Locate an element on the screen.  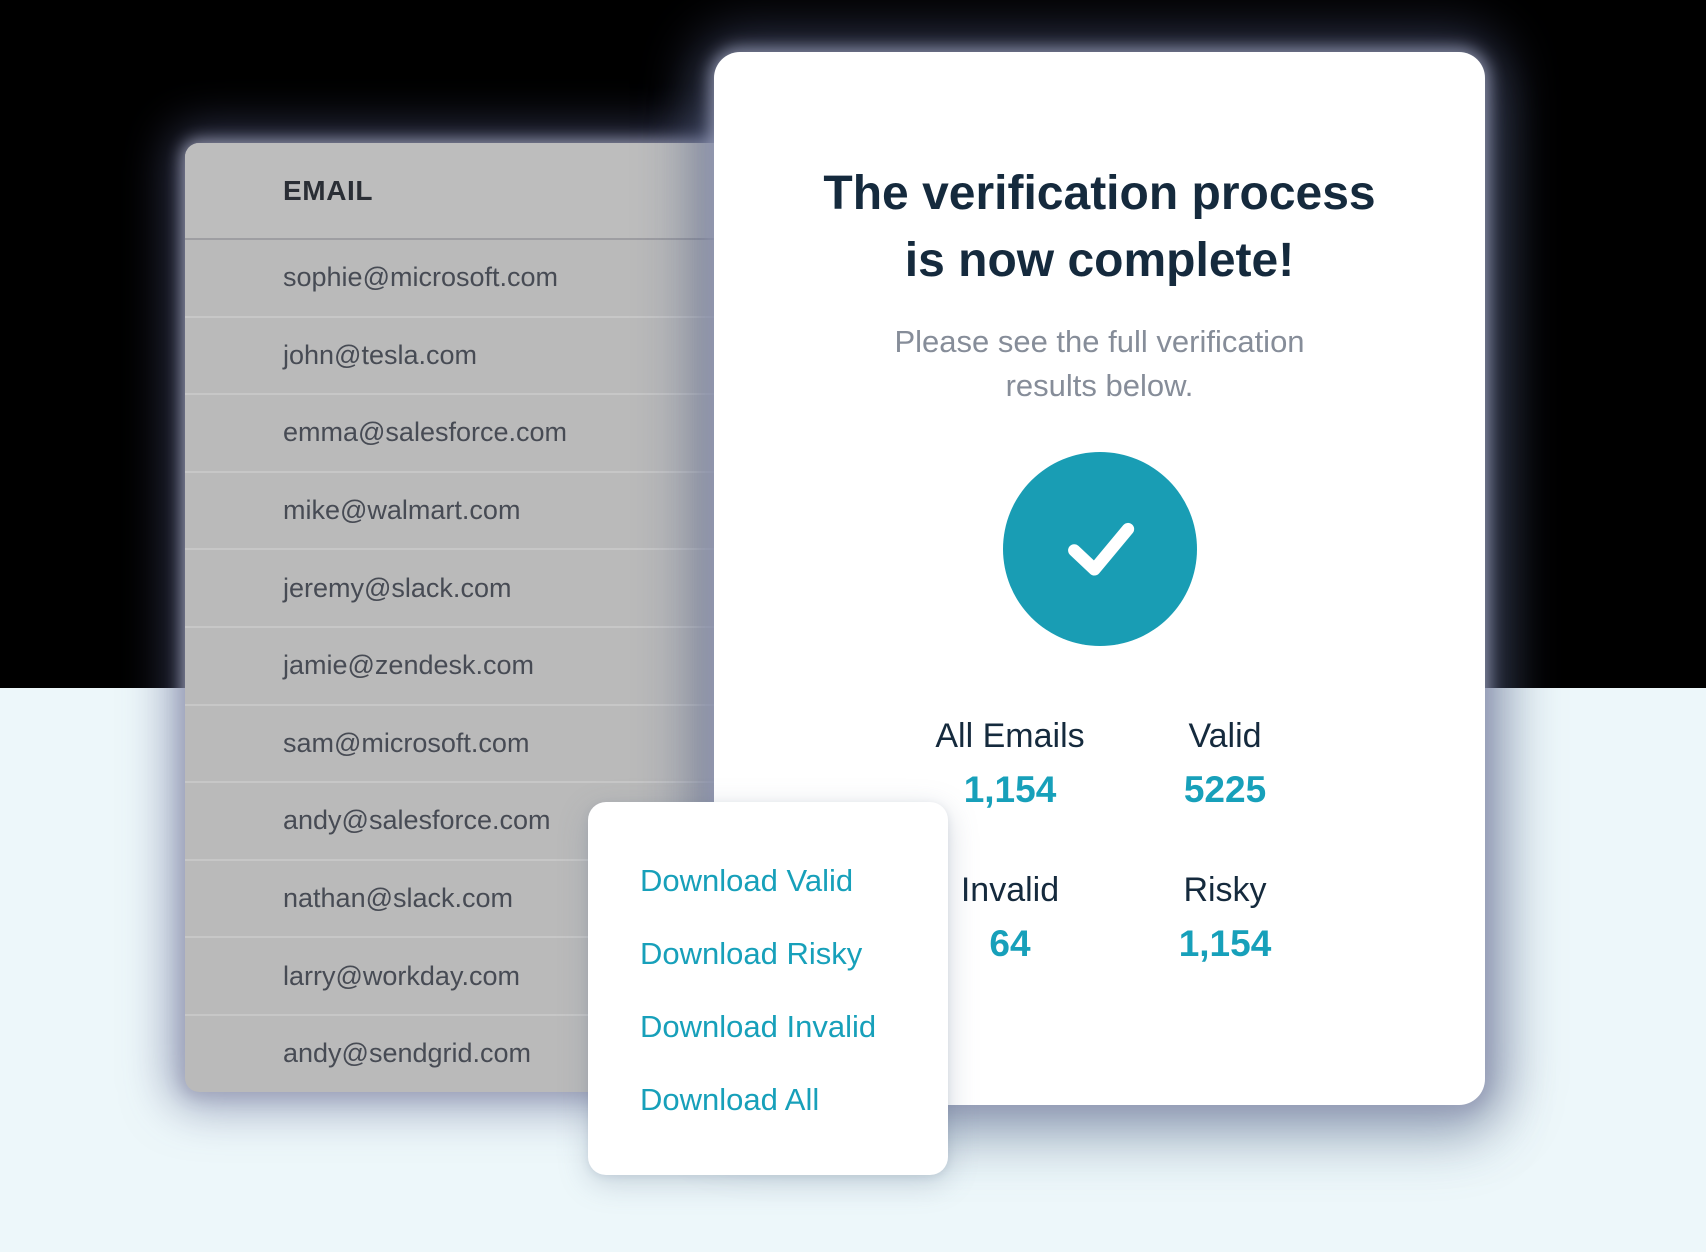
email-cell: andy@salesforce.com is located at coordinates (417, 820).